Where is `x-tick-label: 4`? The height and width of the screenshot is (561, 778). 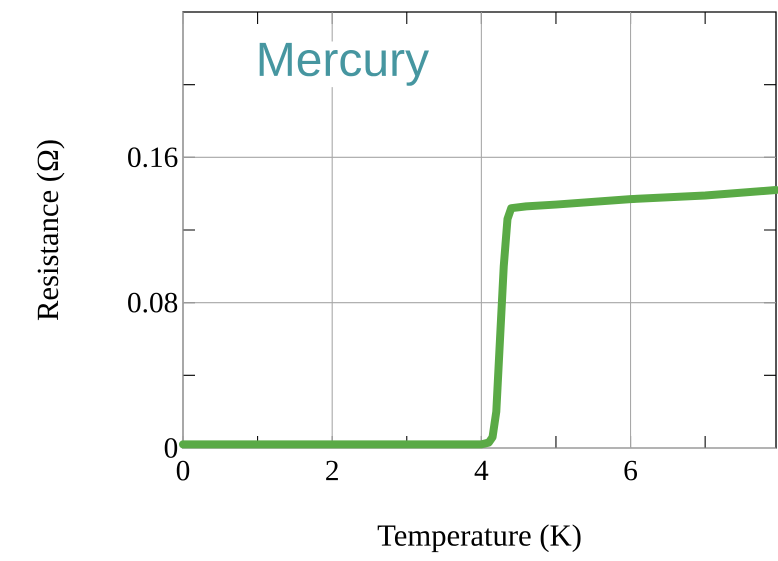 x-tick-label: 4 is located at coordinates (481, 470).